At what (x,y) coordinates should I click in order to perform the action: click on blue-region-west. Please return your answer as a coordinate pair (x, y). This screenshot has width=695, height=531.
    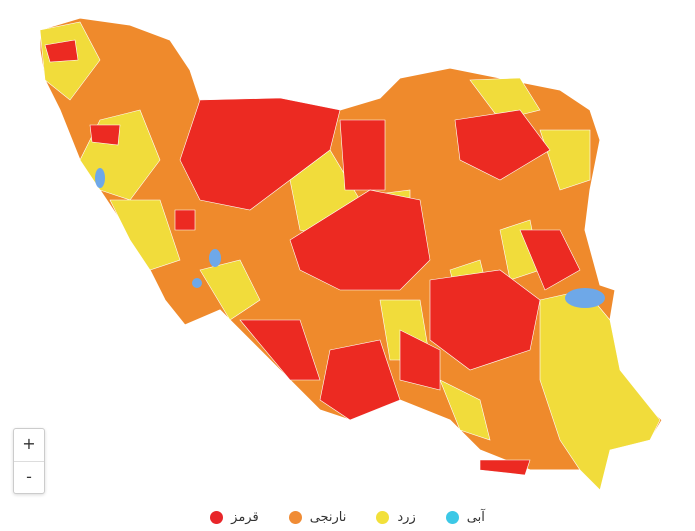
    Looking at the image, I should click on (215, 258).